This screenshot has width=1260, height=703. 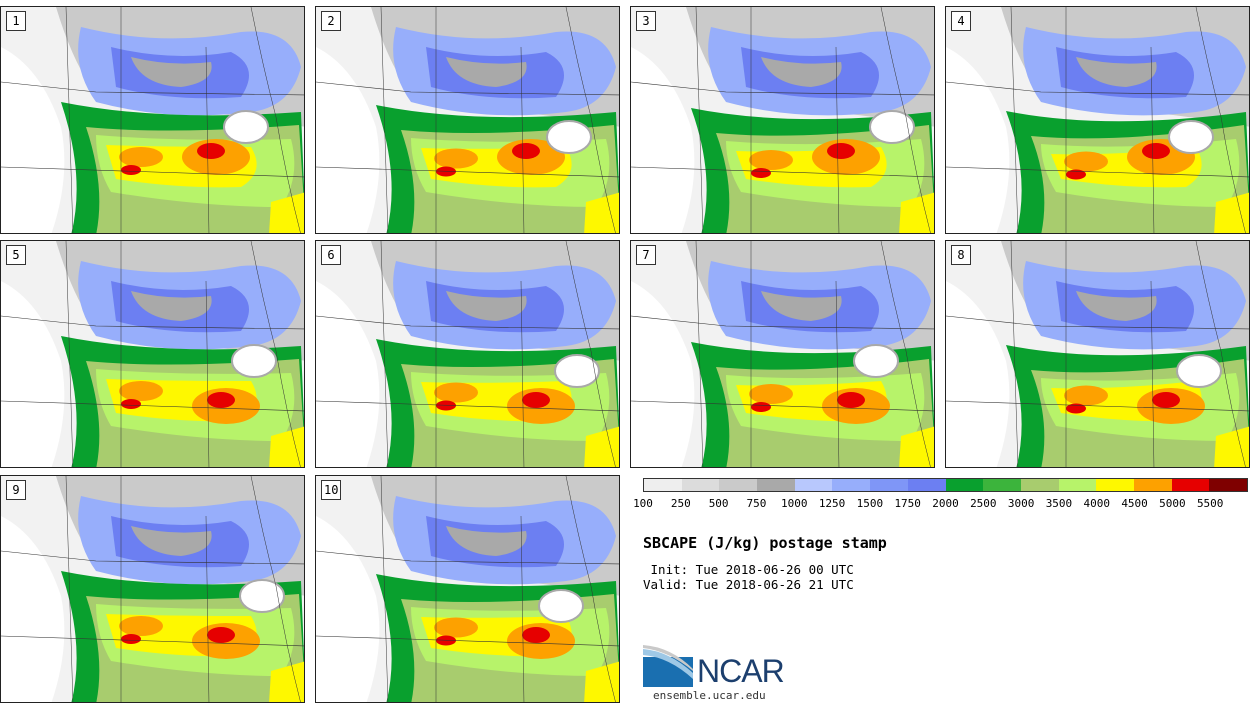 What do you see at coordinates (741, 671) in the screenshot?
I see `ncar-wordmark: NCAR` at bounding box center [741, 671].